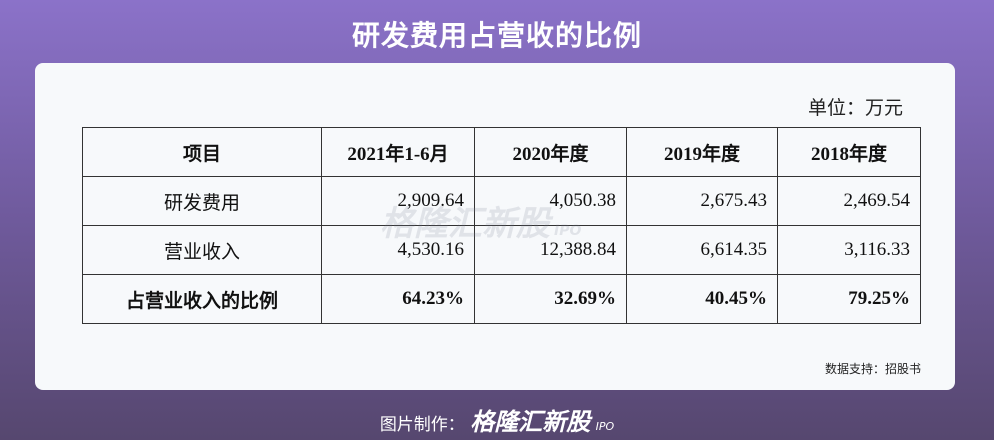  I want to click on column-header: 2021年1-6月, so click(398, 152).